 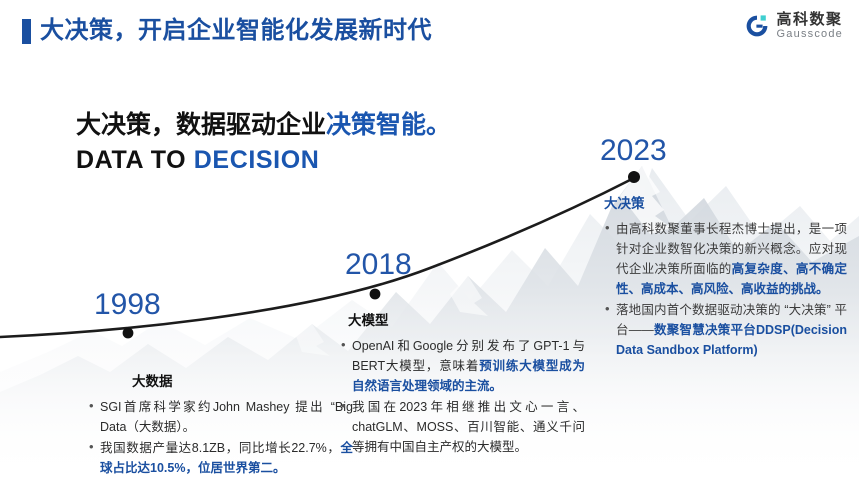 What do you see at coordinates (152, 381) in the screenshot?
I see `milestone-title-1998: 大数据` at bounding box center [152, 381].